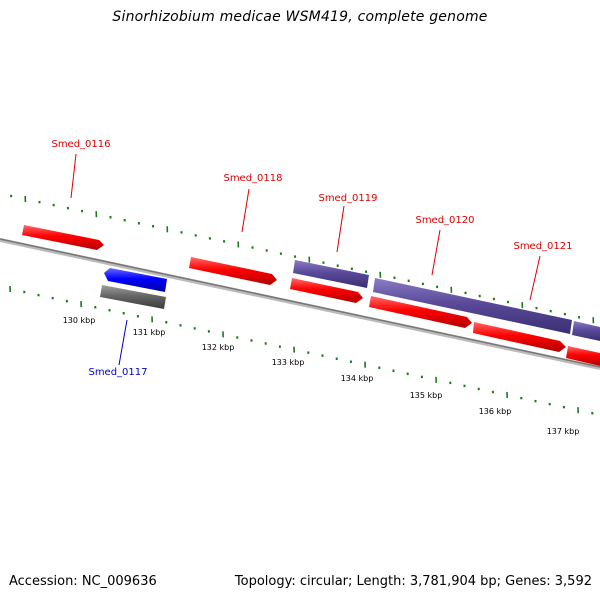 The height and width of the screenshot is (600, 600). Describe the element at coordinates (80, 144) in the screenshot. I see `gene-label-smed-0116: Smed_0116` at that location.